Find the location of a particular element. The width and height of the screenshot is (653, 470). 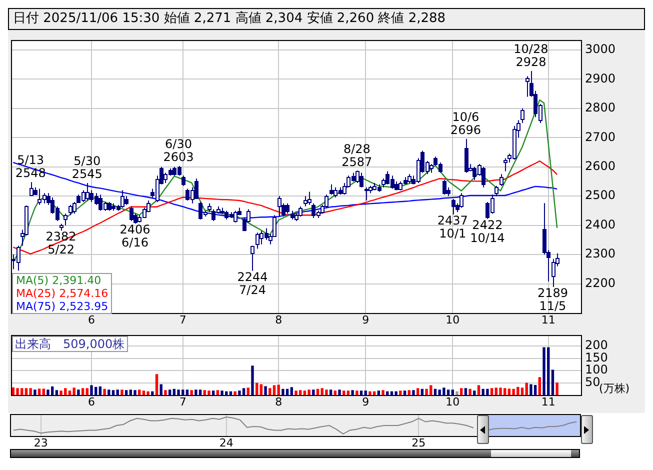

annotation: 10/6 2696 is located at coordinates (465, 123).